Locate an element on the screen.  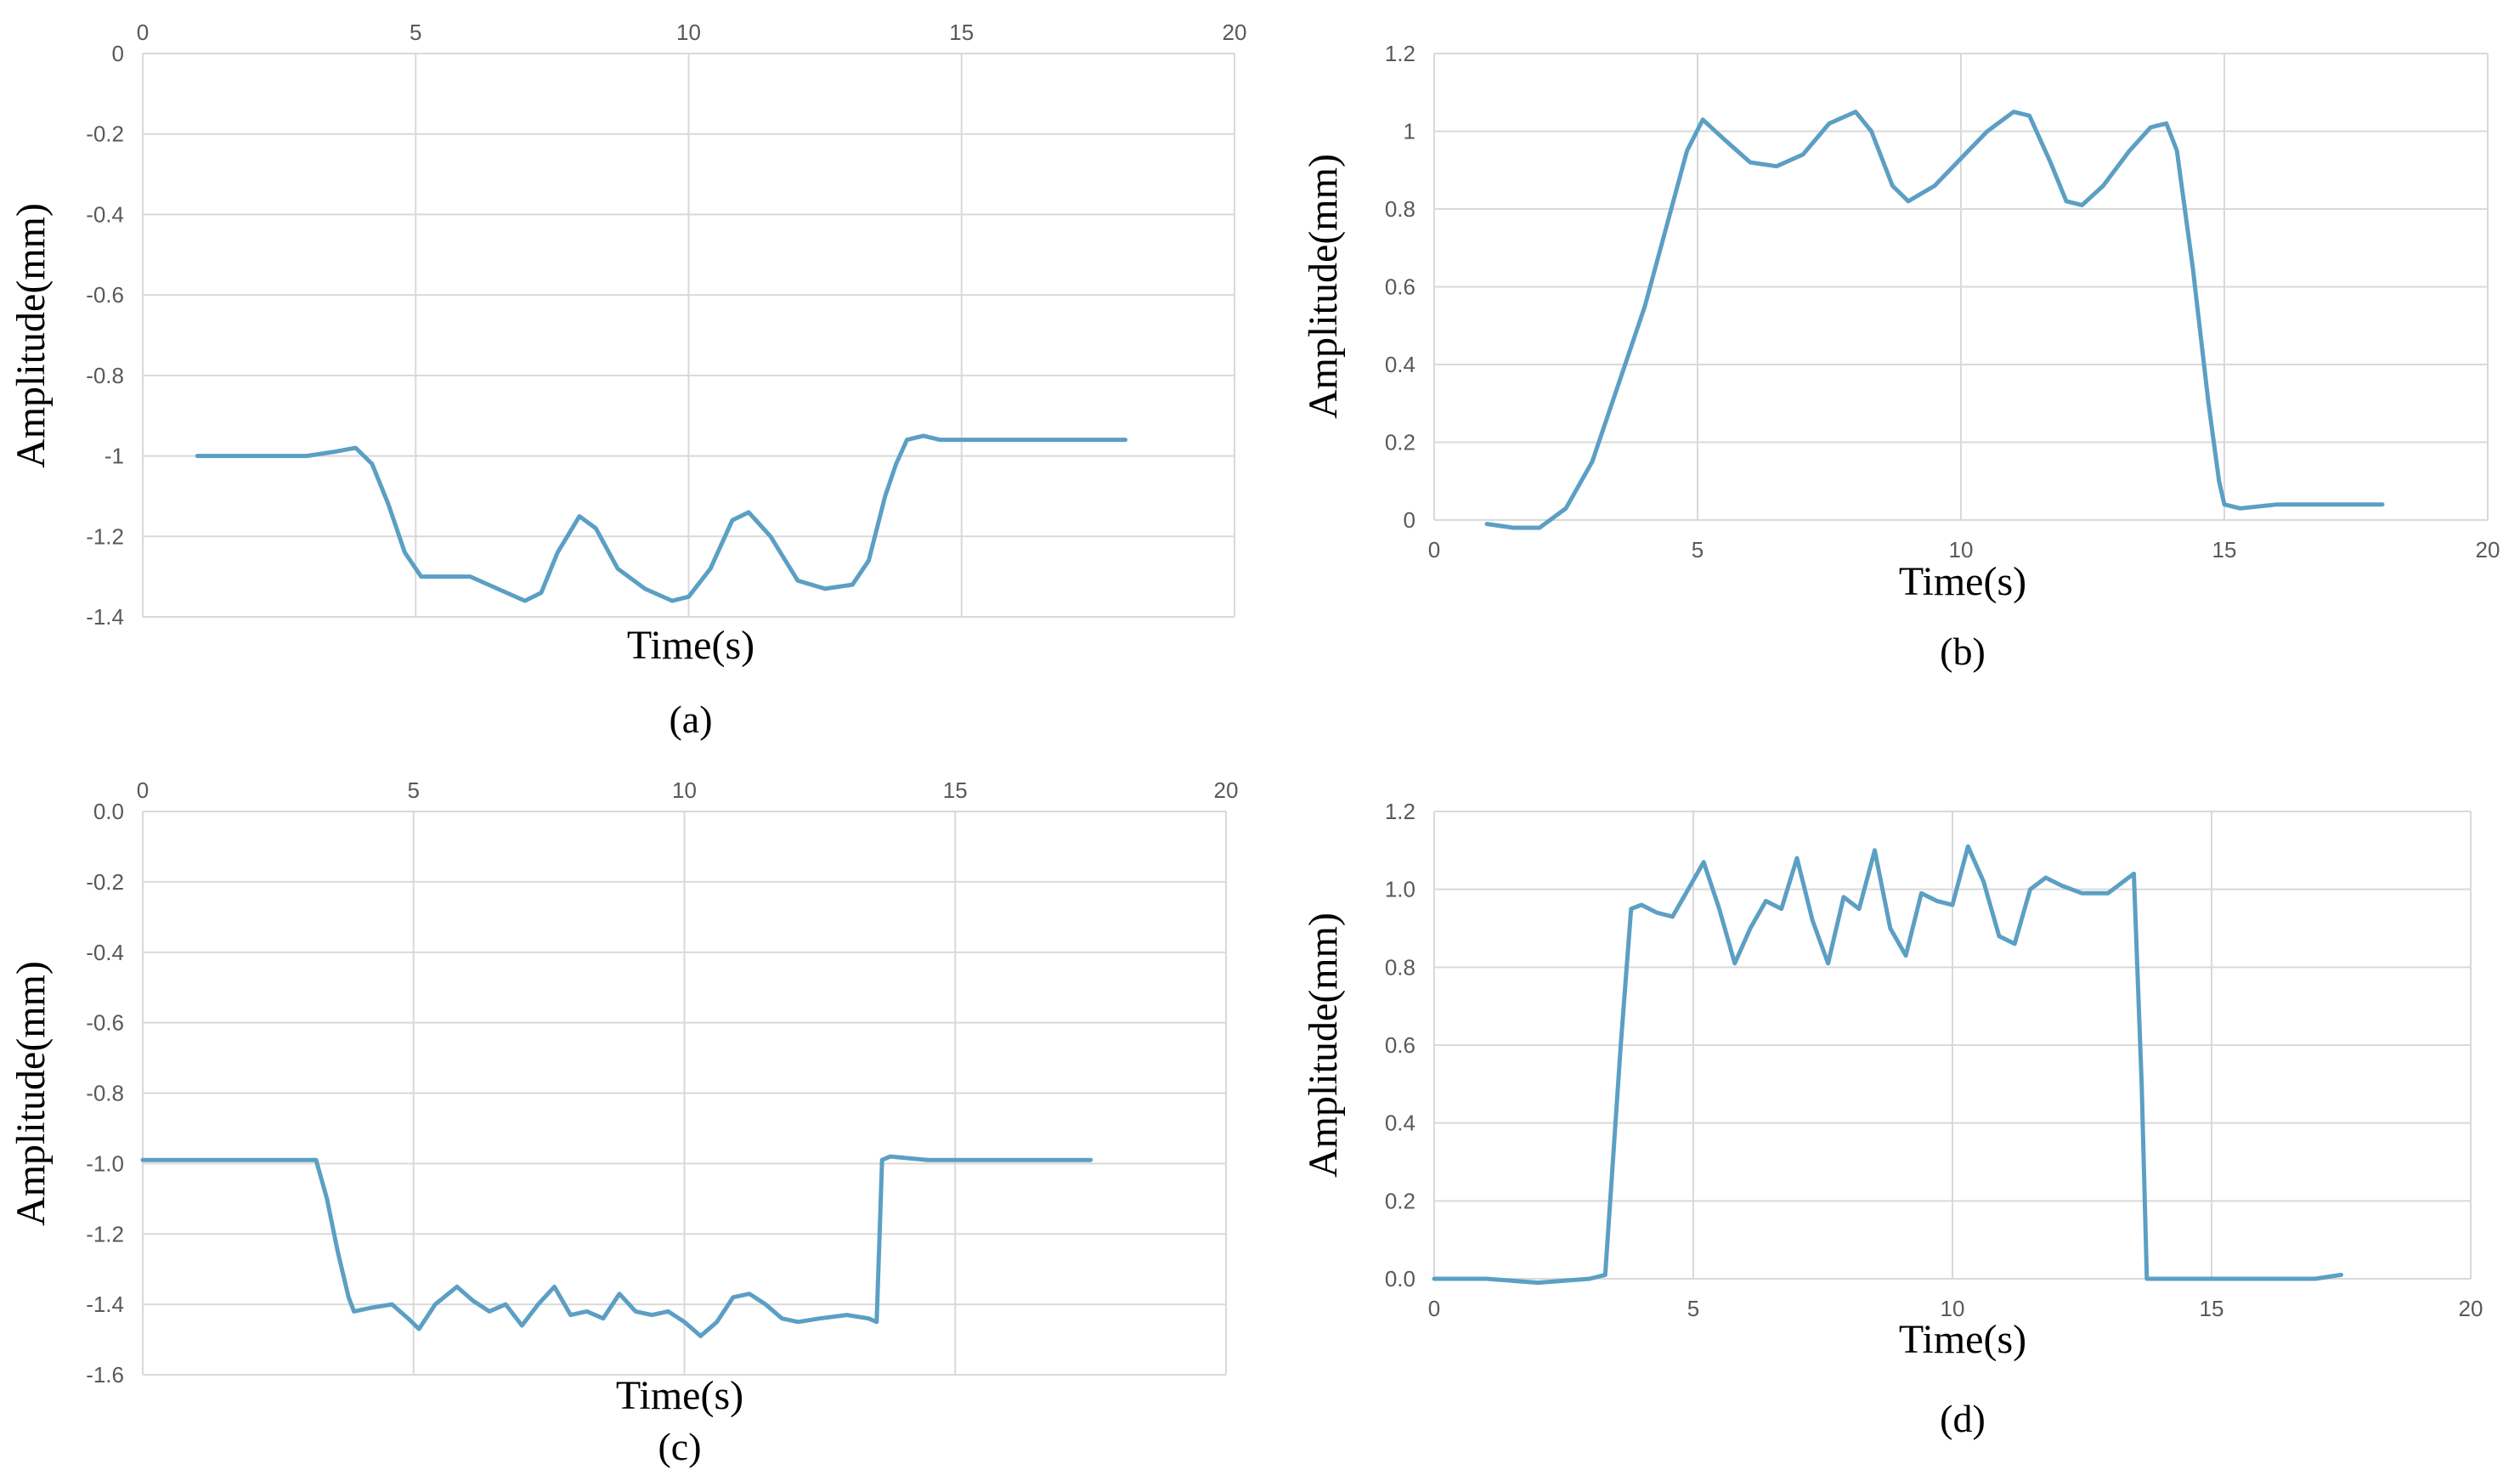
panel-caption: (a) is located at coordinates (691, 719).